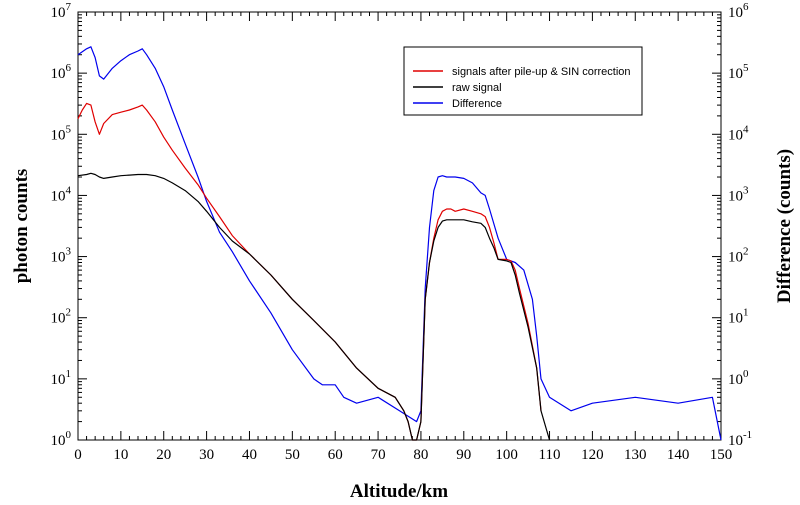  I want to click on x-tick-label: 50, so click(292, 455).